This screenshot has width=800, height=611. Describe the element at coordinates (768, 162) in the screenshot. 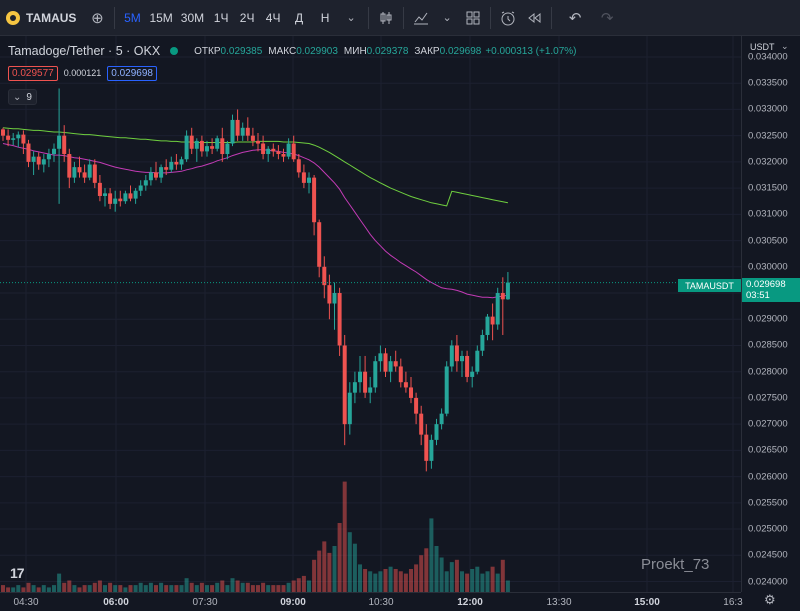

I see `price-tick-4: 0.032000` at that location.